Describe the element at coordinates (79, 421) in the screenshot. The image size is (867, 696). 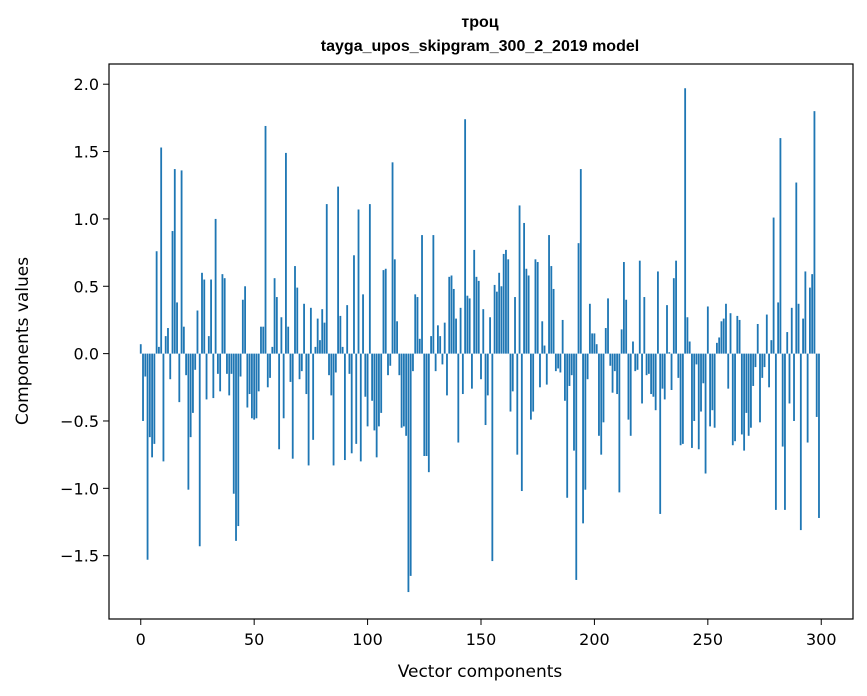
I see `y-tick-label: −0.5` at that location.